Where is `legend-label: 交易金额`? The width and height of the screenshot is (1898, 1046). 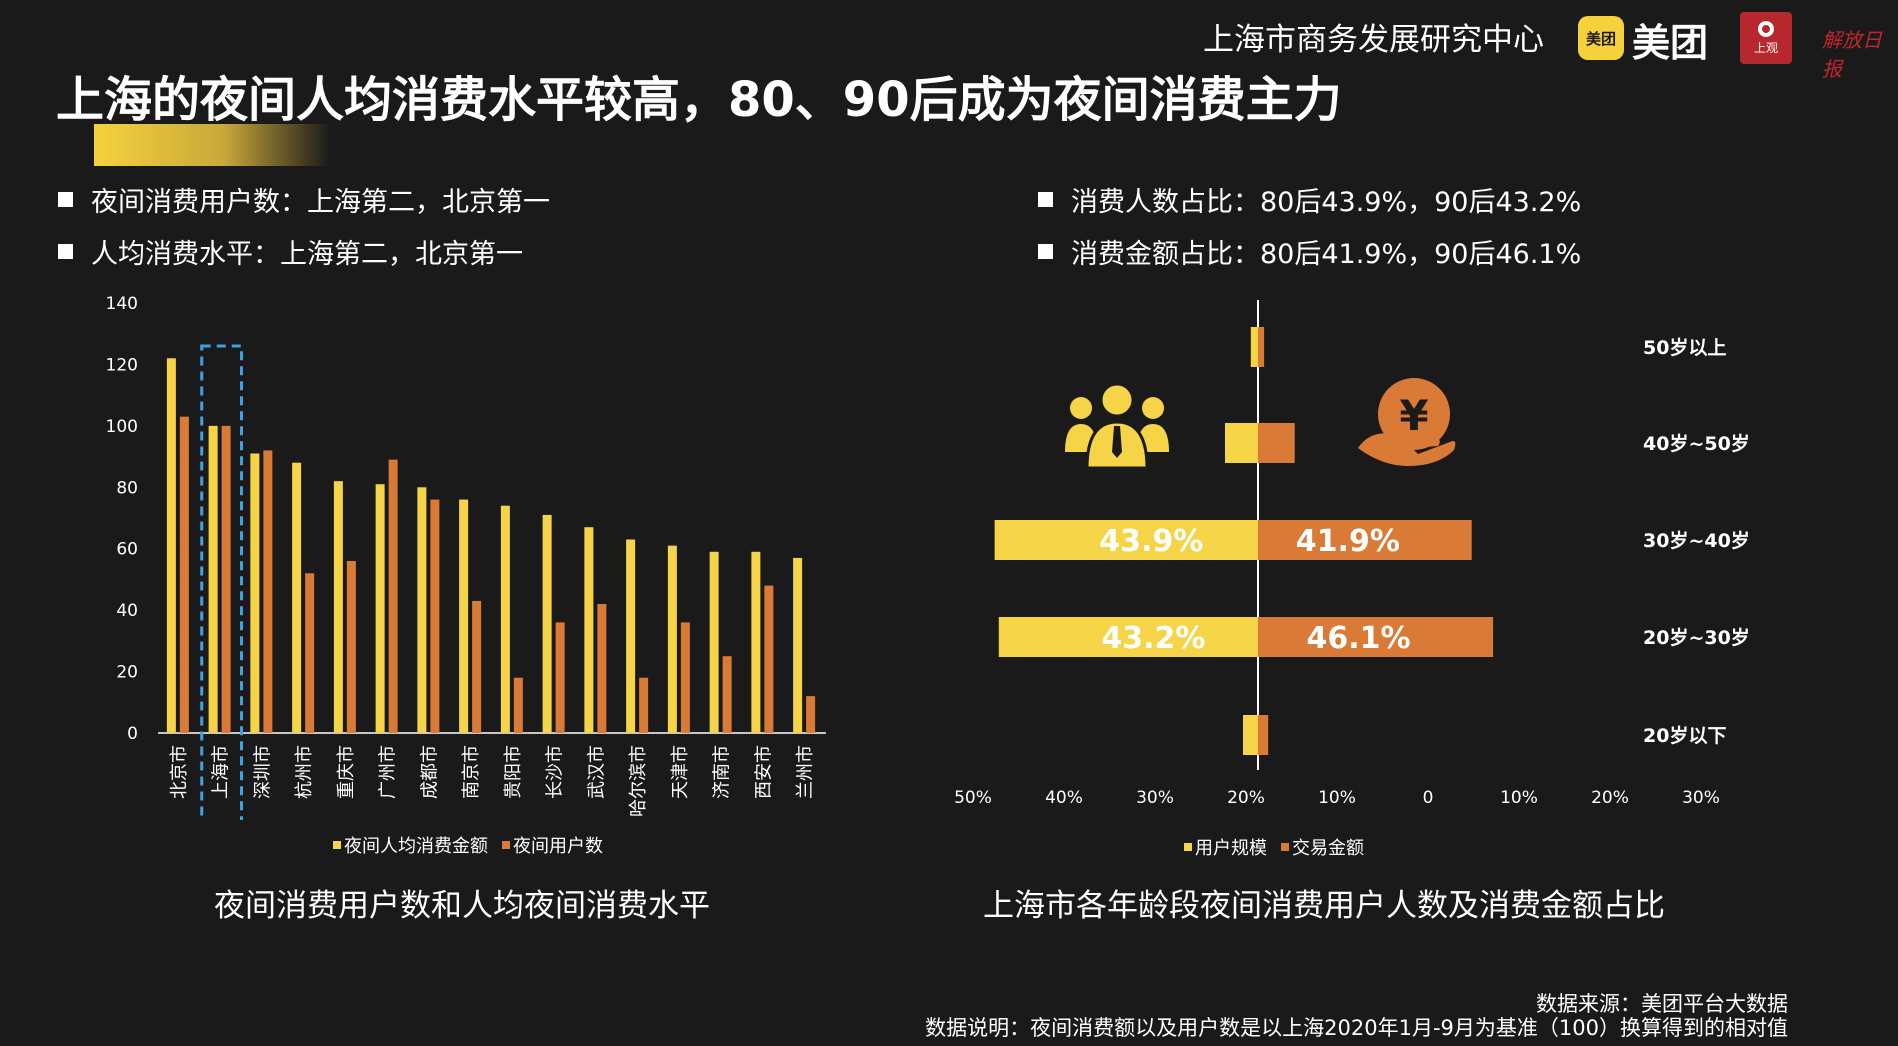 legend-label: 交易金额 is located at coordinates (1328, 848).